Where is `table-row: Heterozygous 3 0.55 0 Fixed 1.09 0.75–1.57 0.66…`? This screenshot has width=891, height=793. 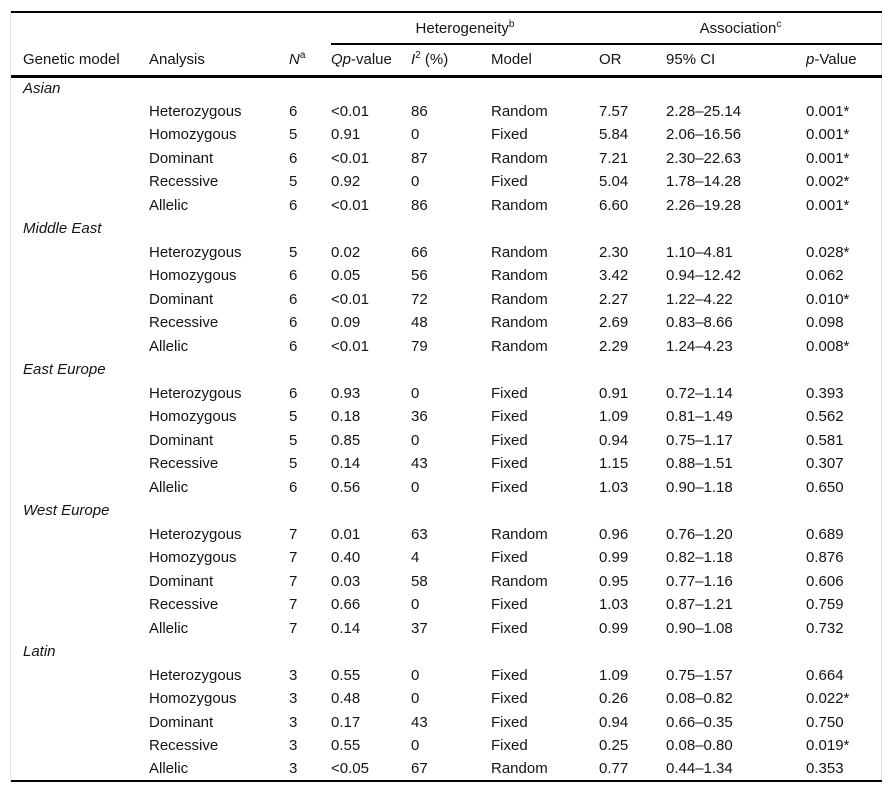 table-row: Heterozygous 3 0.55 0 Fixed 1.09 0.75–1.57 0.66… is located at coordinates (446, 676).